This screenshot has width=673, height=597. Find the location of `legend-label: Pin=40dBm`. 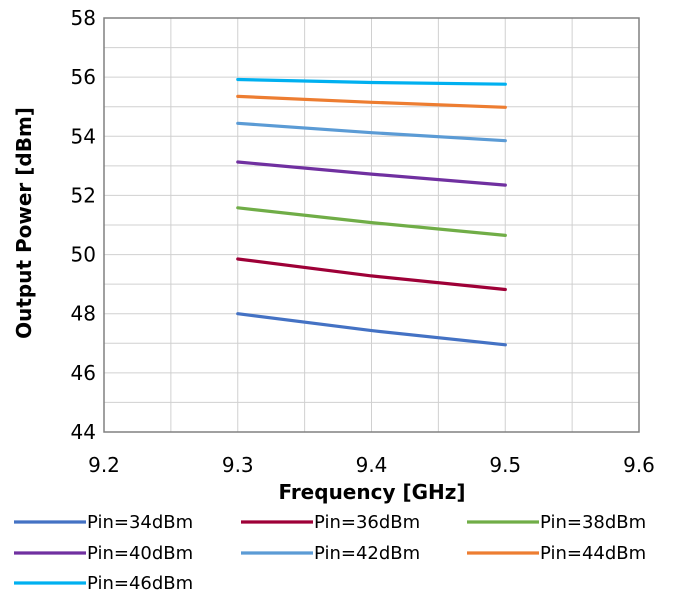

legend-label: Pin=40dBm is located at coordinates (140, 553).